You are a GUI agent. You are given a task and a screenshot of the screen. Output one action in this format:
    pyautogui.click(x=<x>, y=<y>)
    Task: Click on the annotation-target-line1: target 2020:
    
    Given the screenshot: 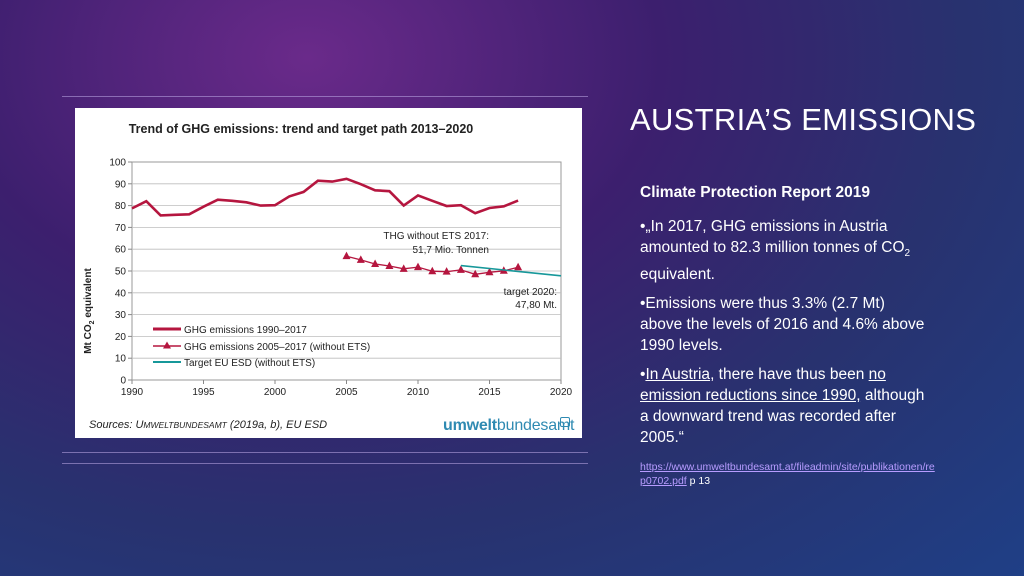 What is the action you would take?
    pyautogui.click(x=530, y=292)
    